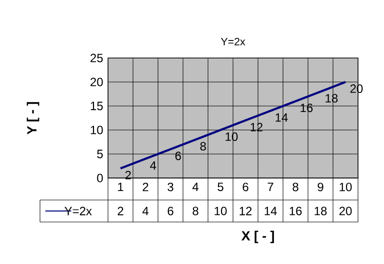 The image size is (384, 264). What do you see at coordinates (96, 130) in the screenshot?
I see `y-tick-label: 10` at bounding box center [96, 130].